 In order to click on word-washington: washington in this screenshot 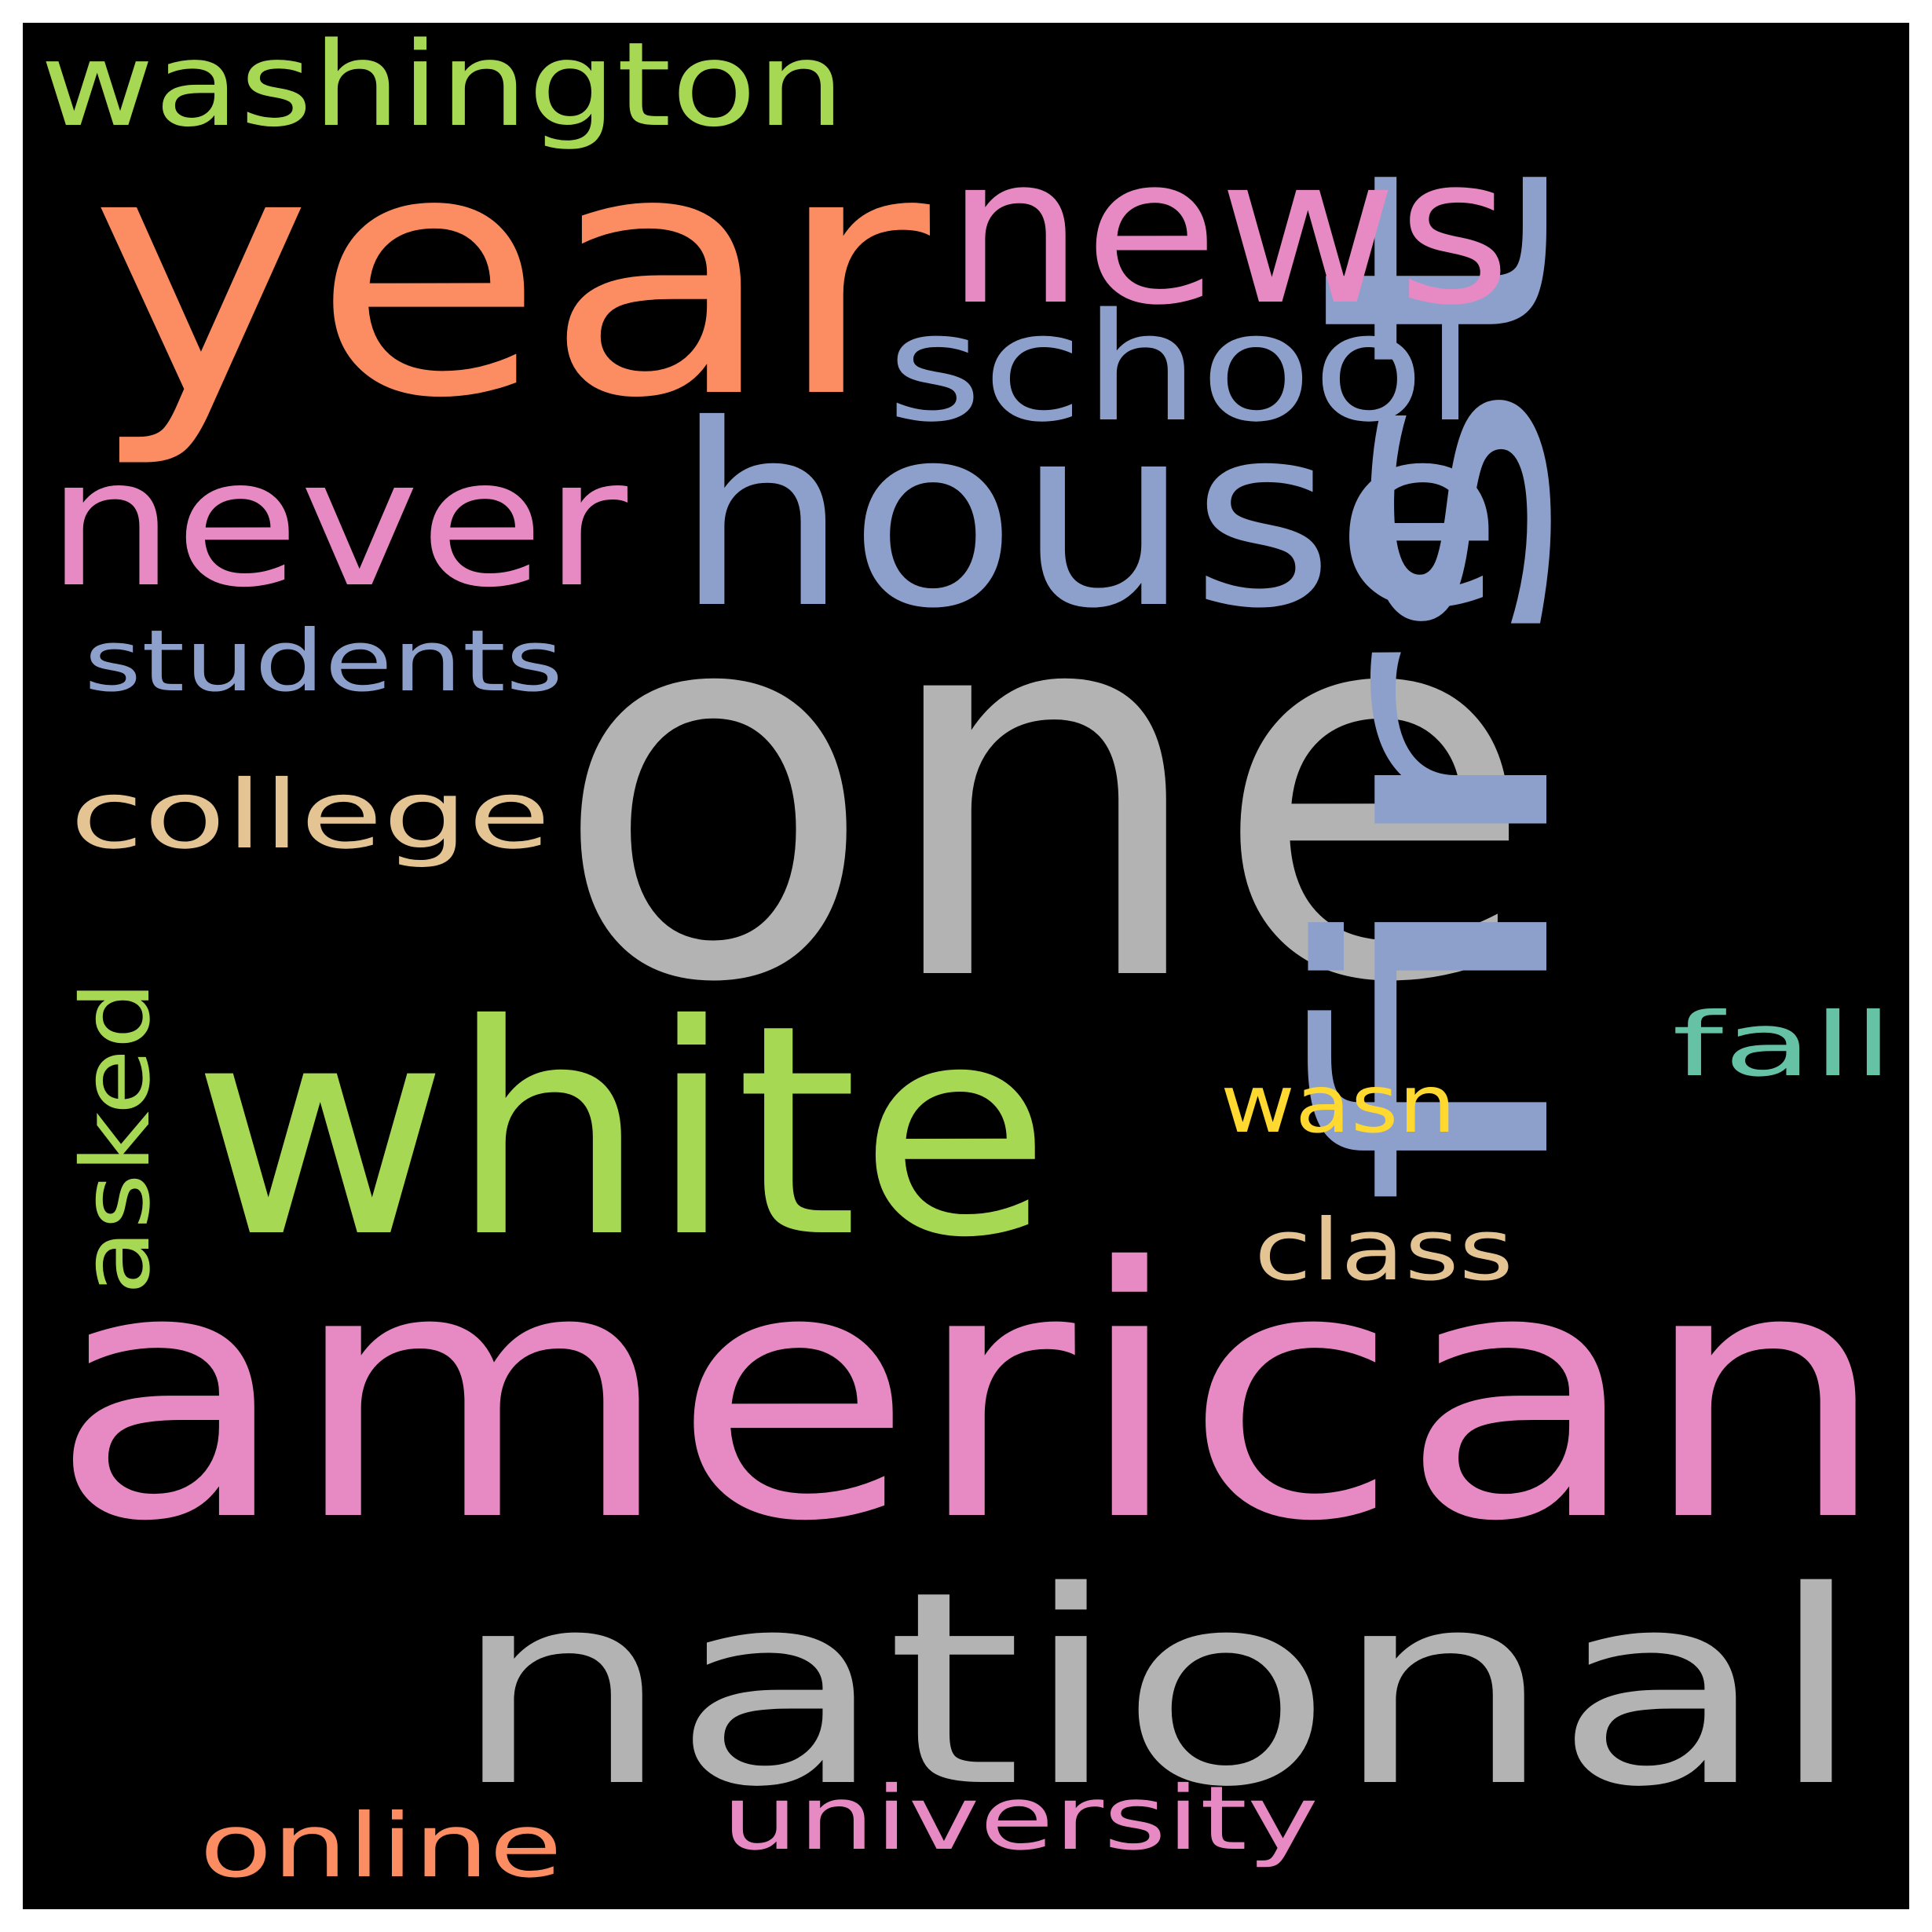, I will do `click(442, 88)`.